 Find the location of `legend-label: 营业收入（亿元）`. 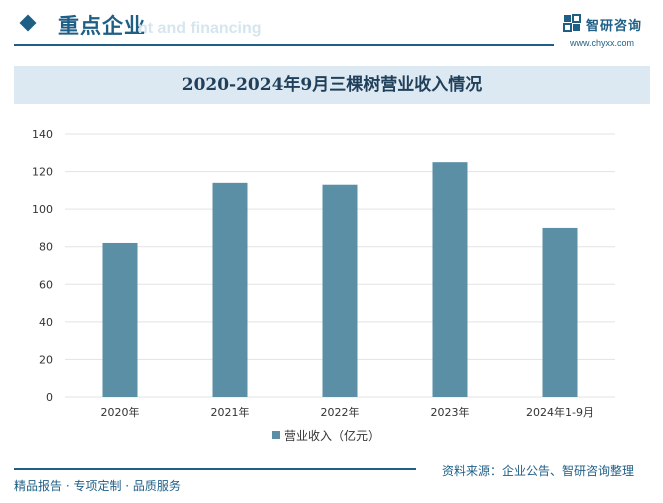

legend-label: 营业收入（亿元） is located at coordinates (332, 435).